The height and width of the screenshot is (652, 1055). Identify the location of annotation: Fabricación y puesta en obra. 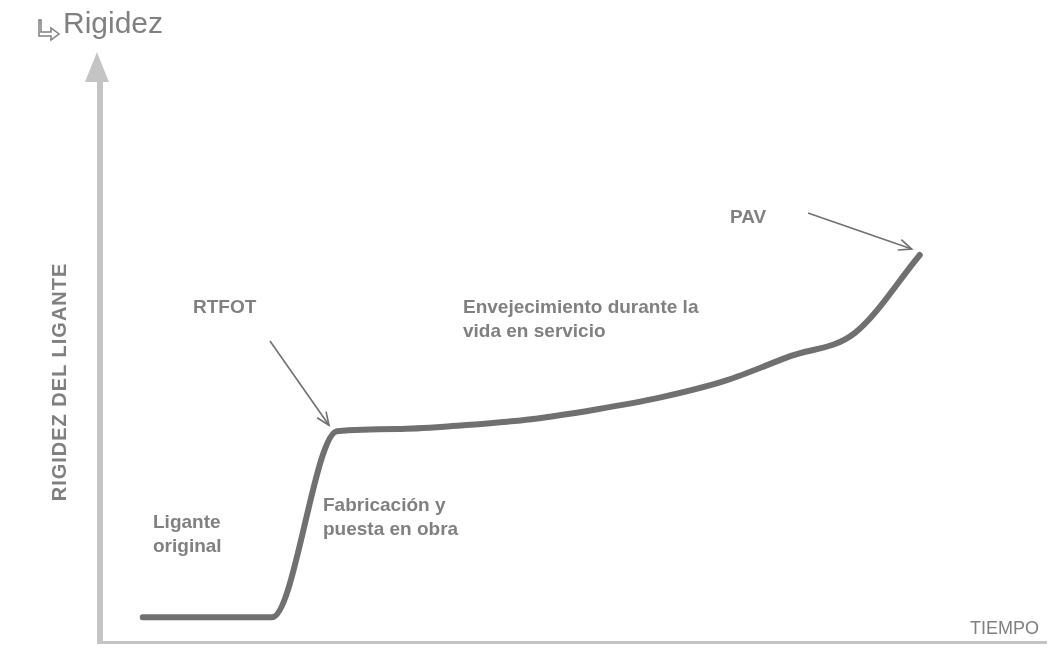
(391, 516).